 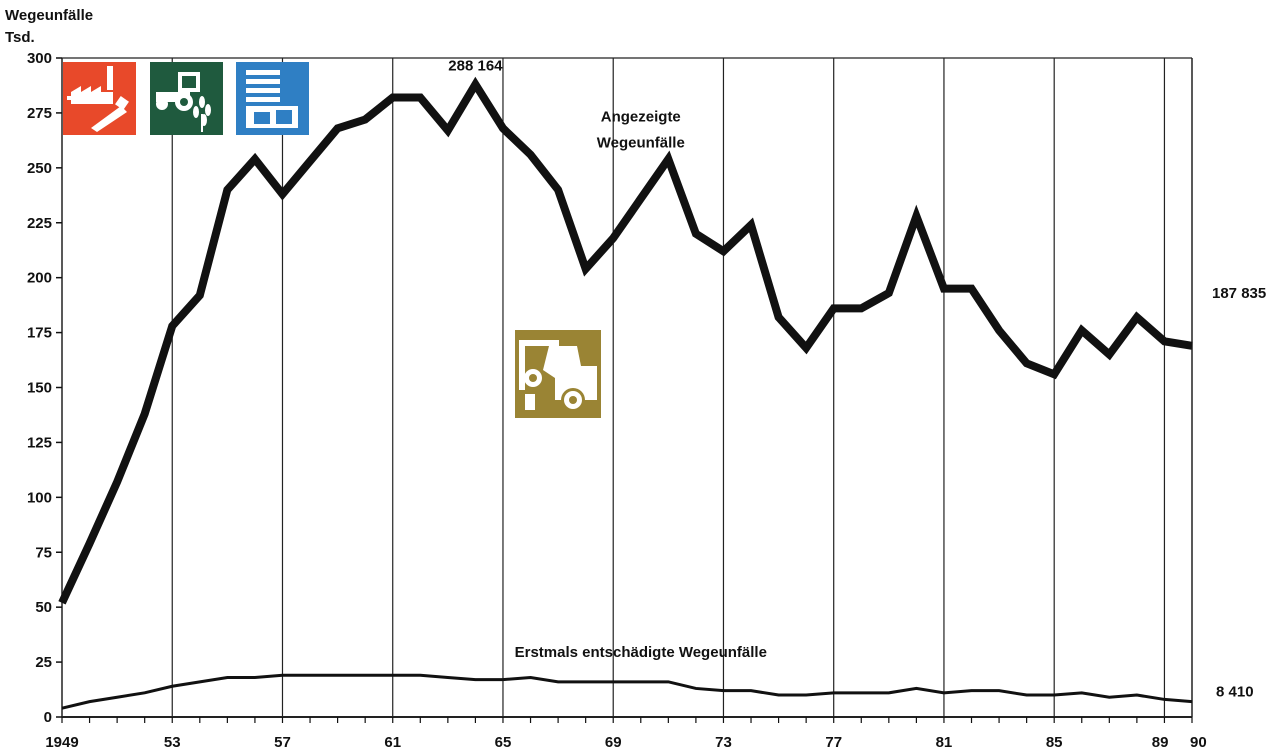 I want to click on y-tick-label-150: 150, so click(x=39, y=388).